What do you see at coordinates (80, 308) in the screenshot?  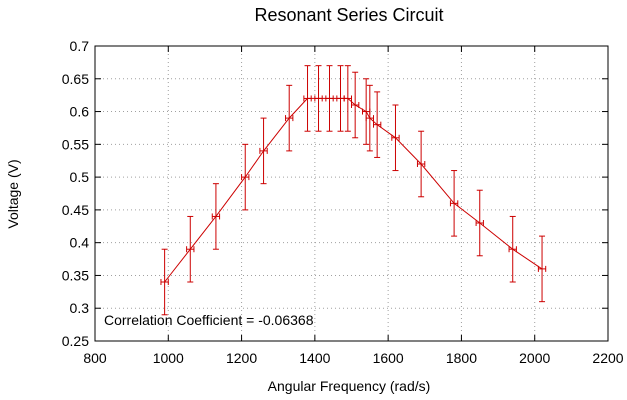 I see `y-tick-label: 0.3` at bounding box center [80, 308].